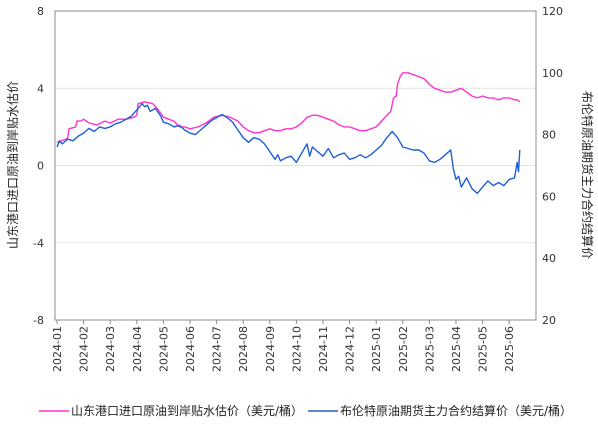 This screenshot has height=435, width=598. What do you see at coordinates (456, 410) in the screenshot?
I see `legend-label-brent: 布伦特原油期货主力合约结算价（美元/桶）` at bounding box center [456, 410].